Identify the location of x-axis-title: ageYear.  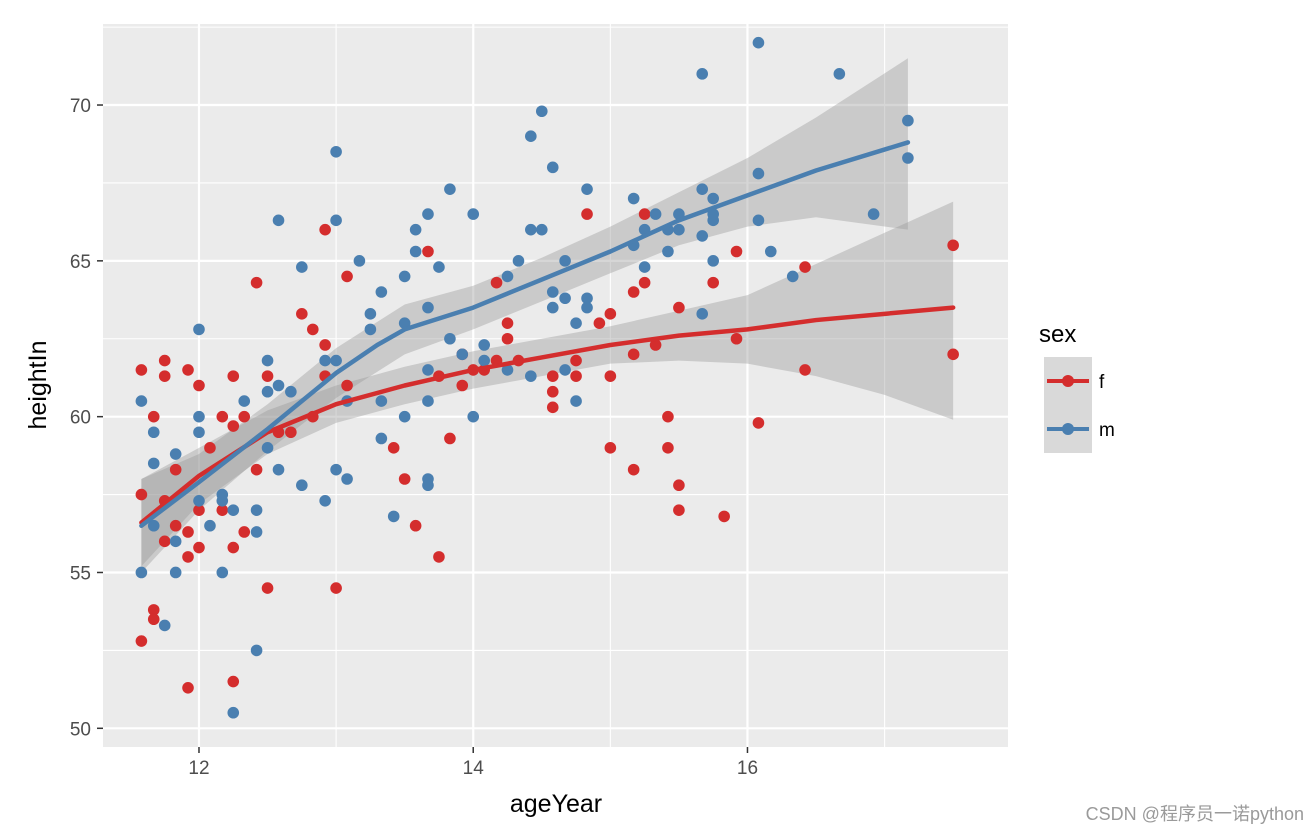
(556, 804).